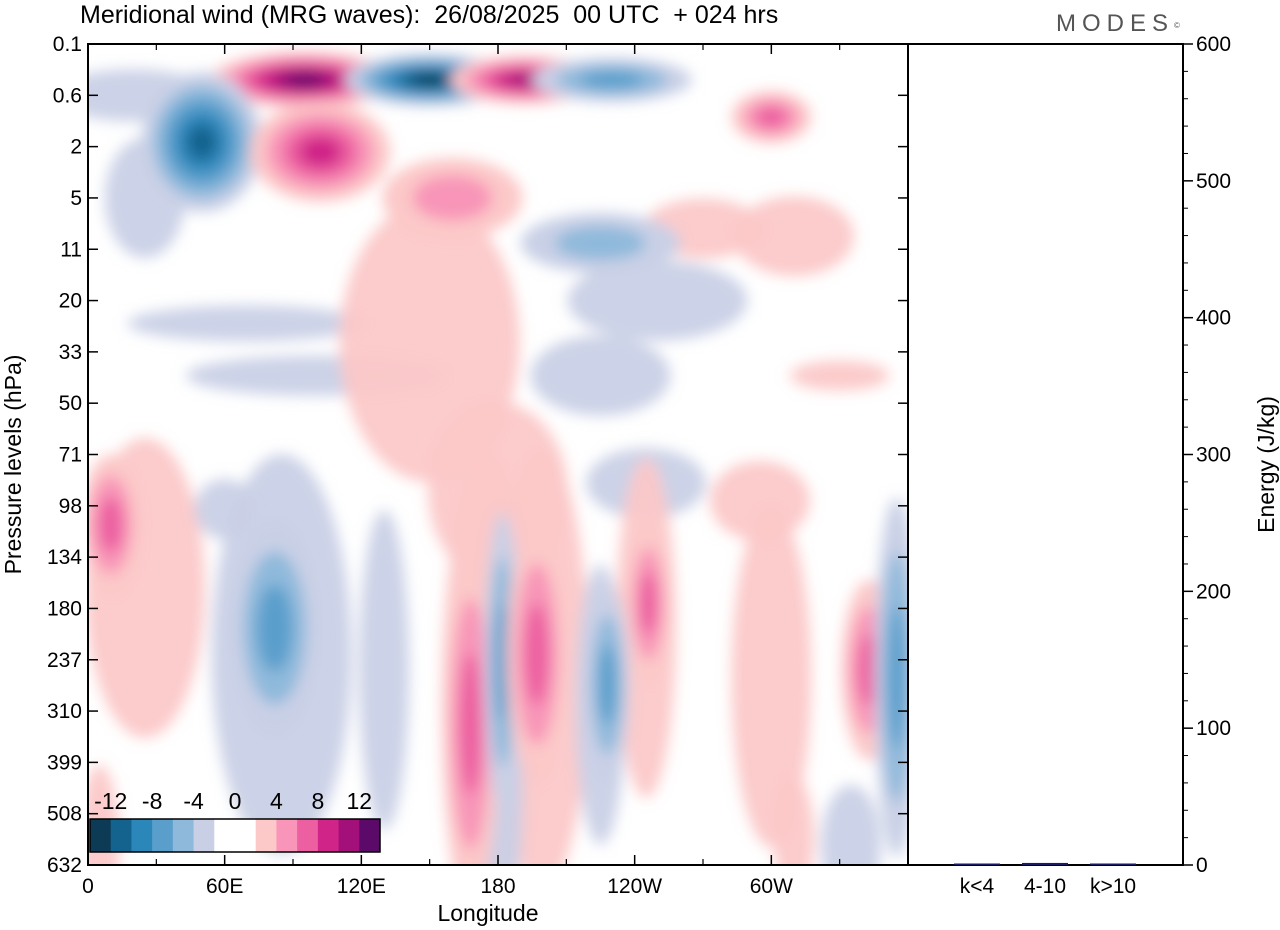  Describe the element at coordinates (224, 886) in the screenshot. I see `x-tick-label: 60E` at that location.